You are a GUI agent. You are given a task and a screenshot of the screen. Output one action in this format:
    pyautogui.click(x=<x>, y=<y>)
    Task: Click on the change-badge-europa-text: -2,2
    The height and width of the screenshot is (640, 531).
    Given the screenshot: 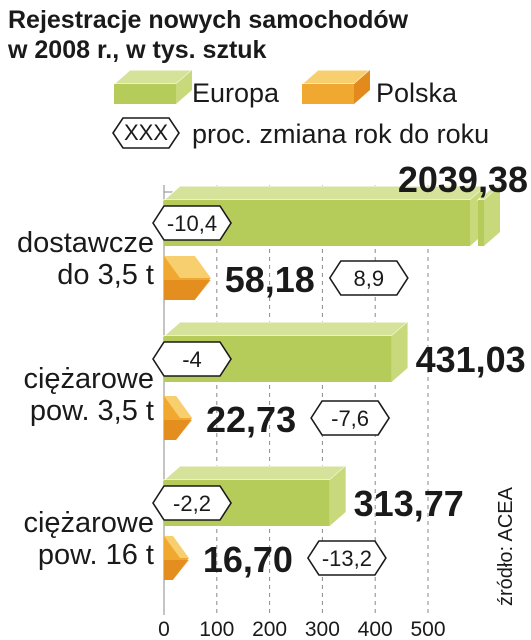 What is the action you would take?
    pyautogui.click(x=192, y=503)
    